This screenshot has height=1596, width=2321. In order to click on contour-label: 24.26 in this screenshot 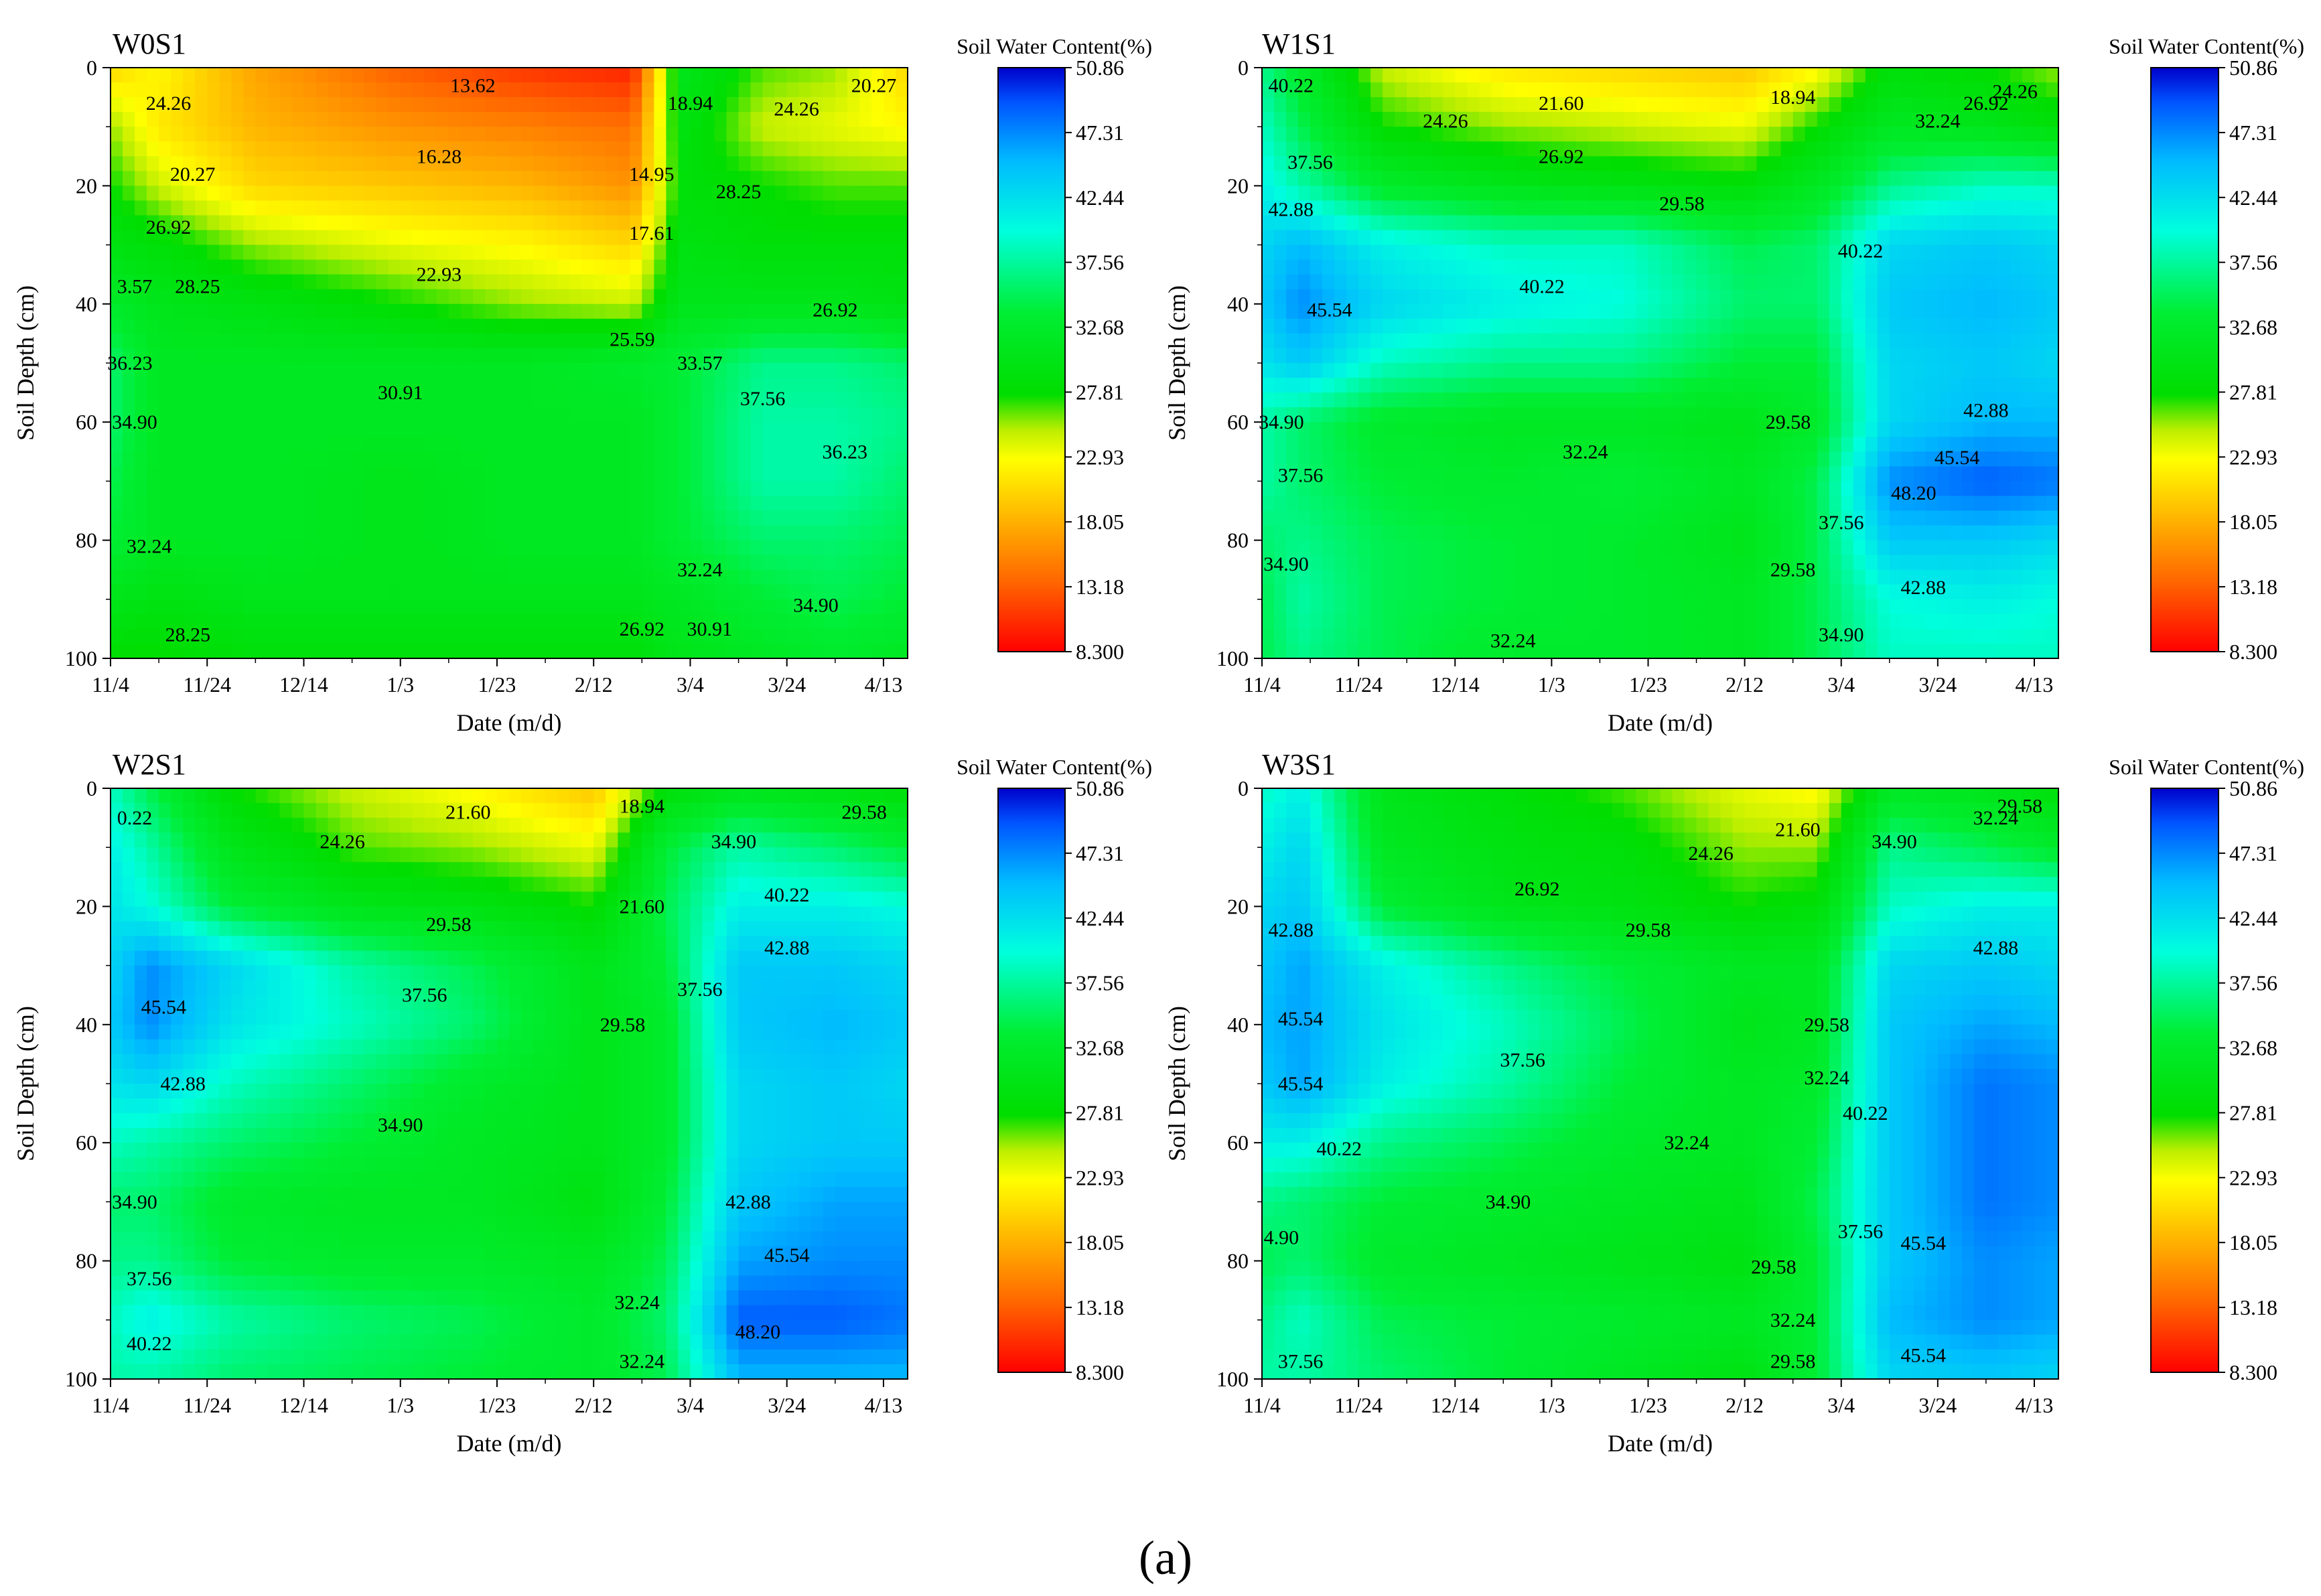, I will do `click(169, 103)`.